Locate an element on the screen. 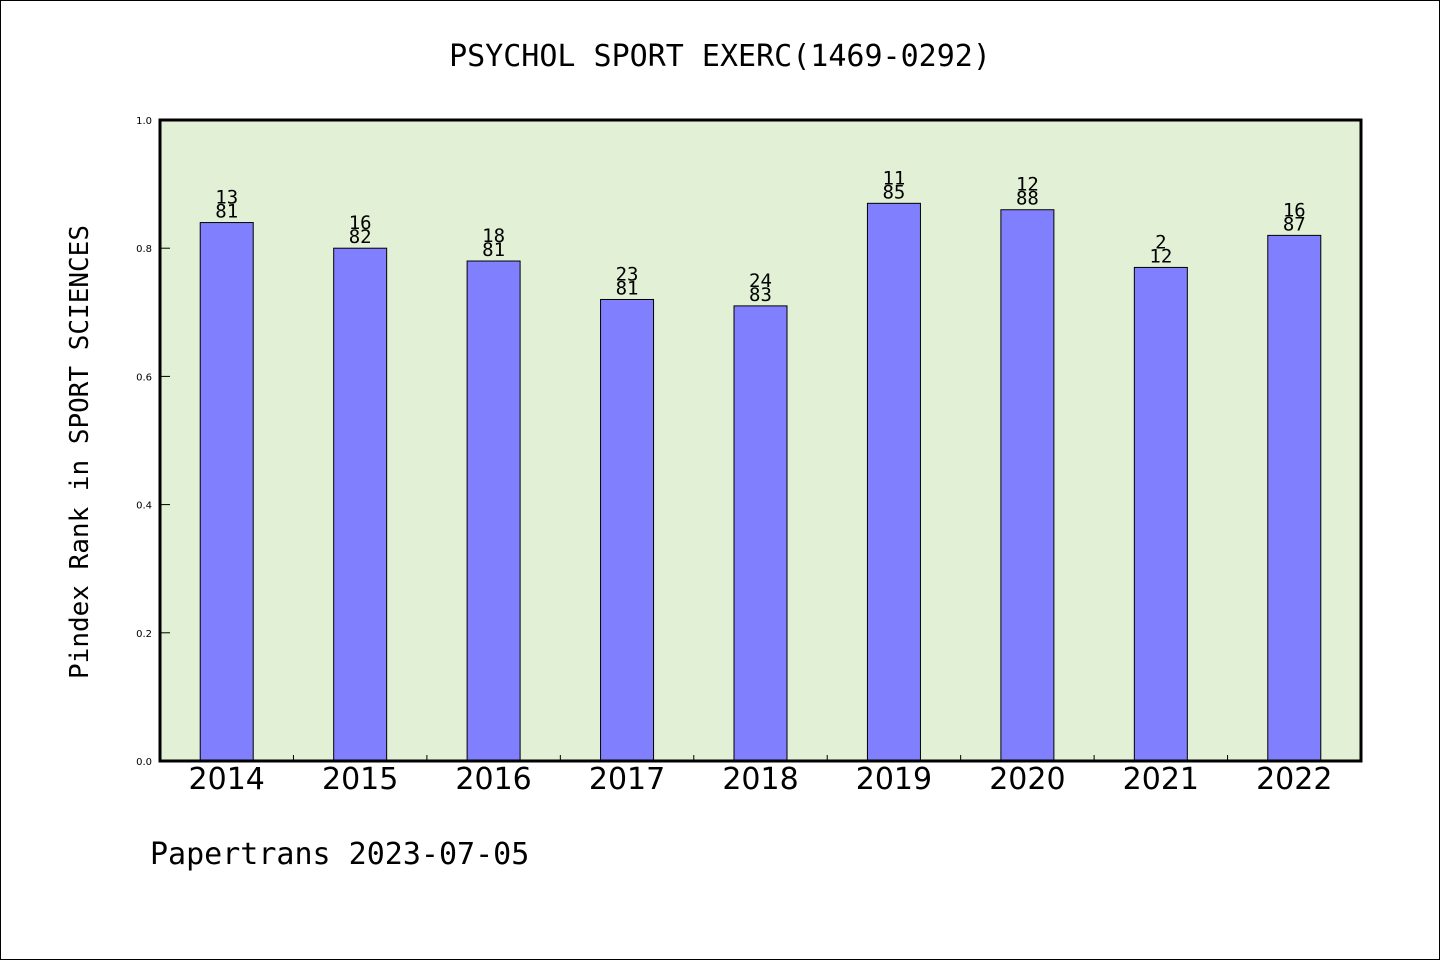 This screenshot has height=960, width=1440. x-tick-label: 2021 is located at coordinates (1161, 779).